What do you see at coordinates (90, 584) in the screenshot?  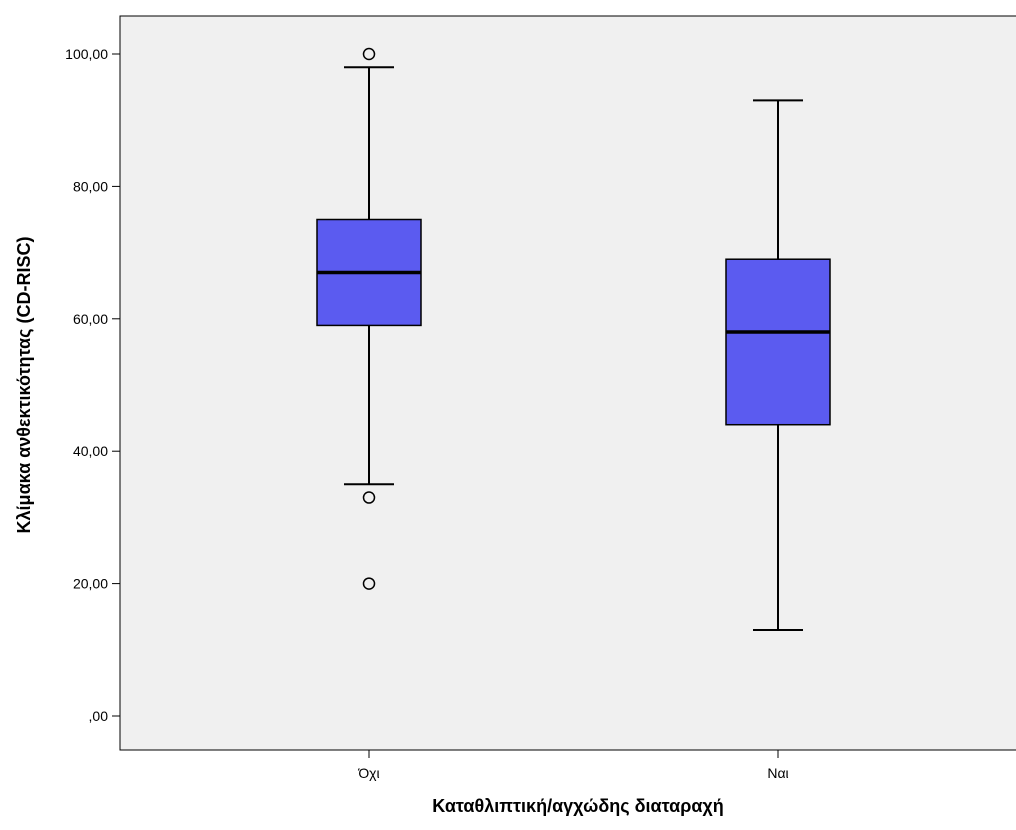 I see `y-tick-label: 20,00` at bounding box center [90, 584].